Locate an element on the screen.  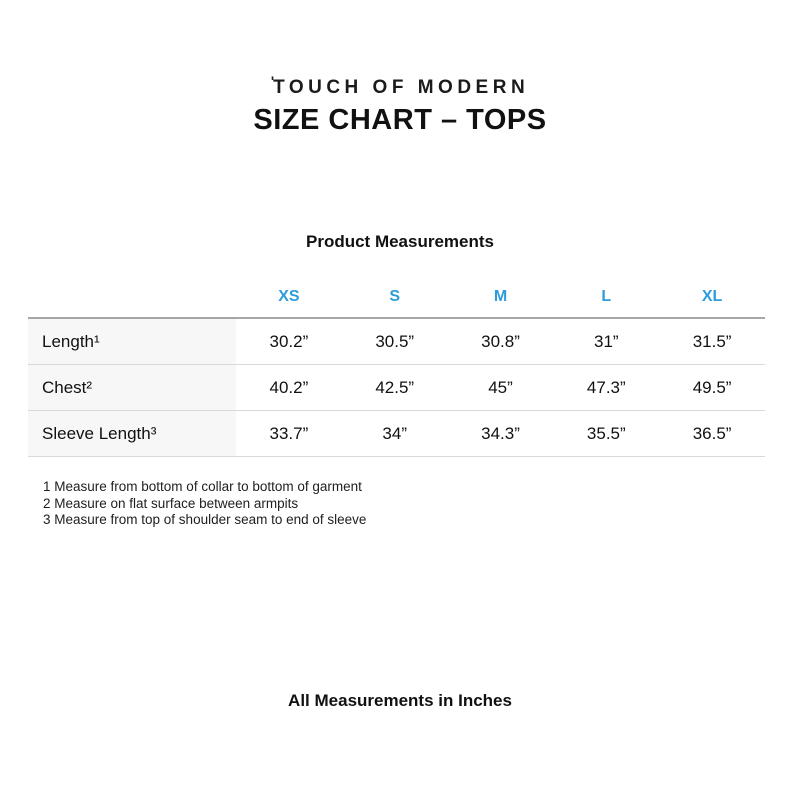
cell-sleeve-xs: 33.7” is located at coordinates (289, 433).